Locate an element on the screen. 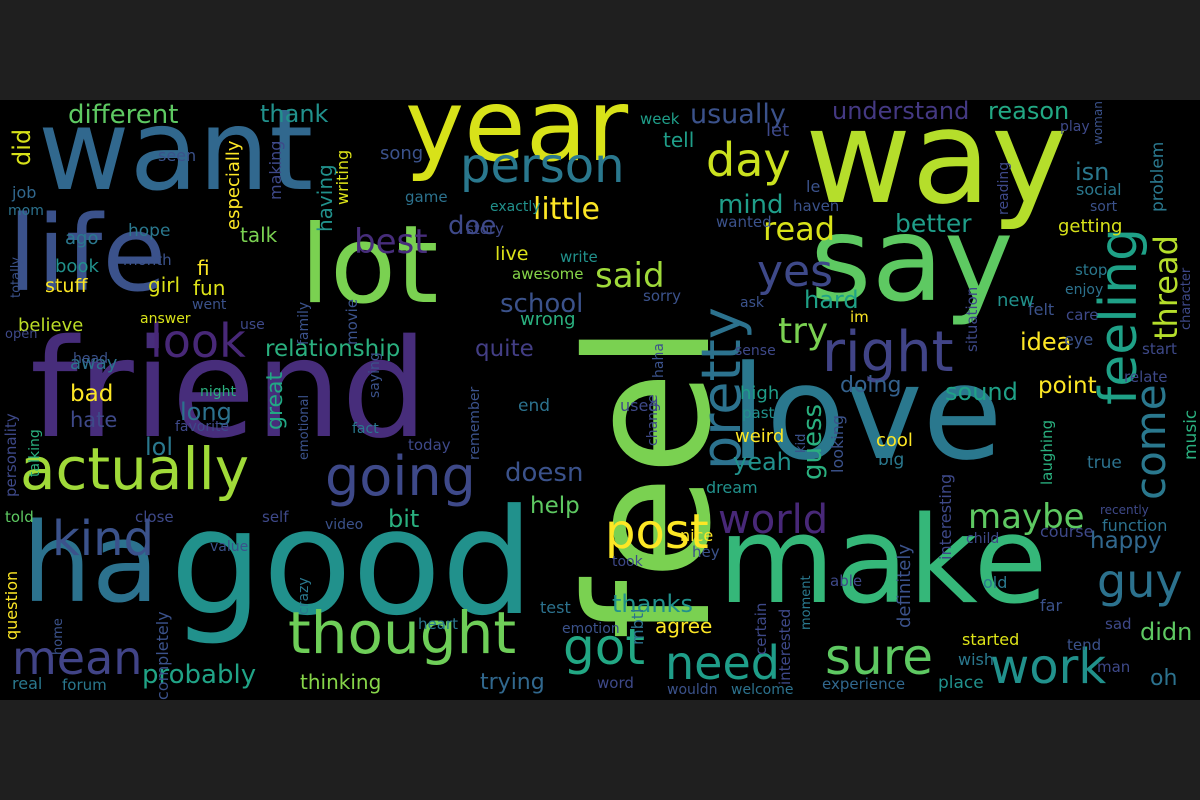  word-moment: moment is located at coordinates (806, 602).